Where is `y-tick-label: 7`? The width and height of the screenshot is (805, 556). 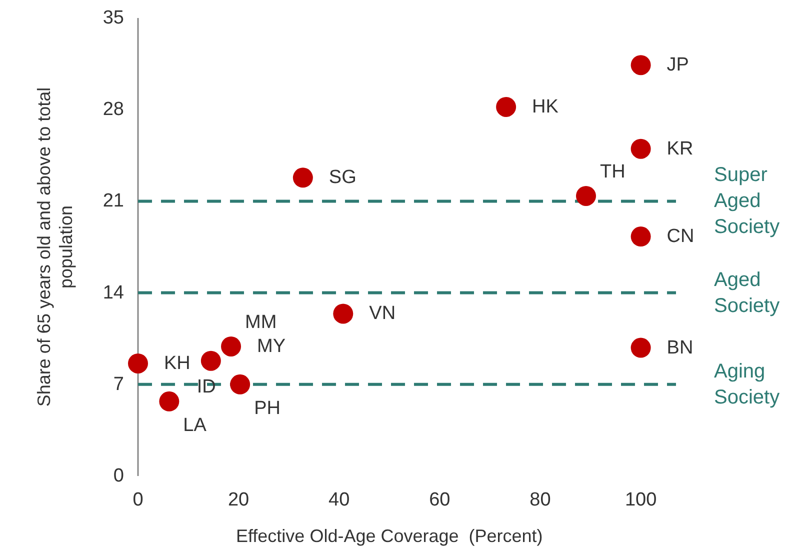
y-tick-label: 7 is located at coordinates (118, 384).